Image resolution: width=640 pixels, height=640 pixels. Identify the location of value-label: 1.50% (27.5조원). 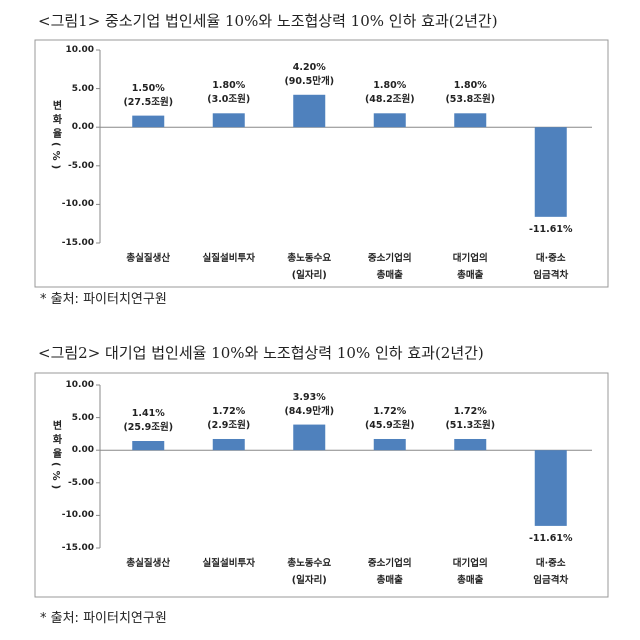
(148, 95).